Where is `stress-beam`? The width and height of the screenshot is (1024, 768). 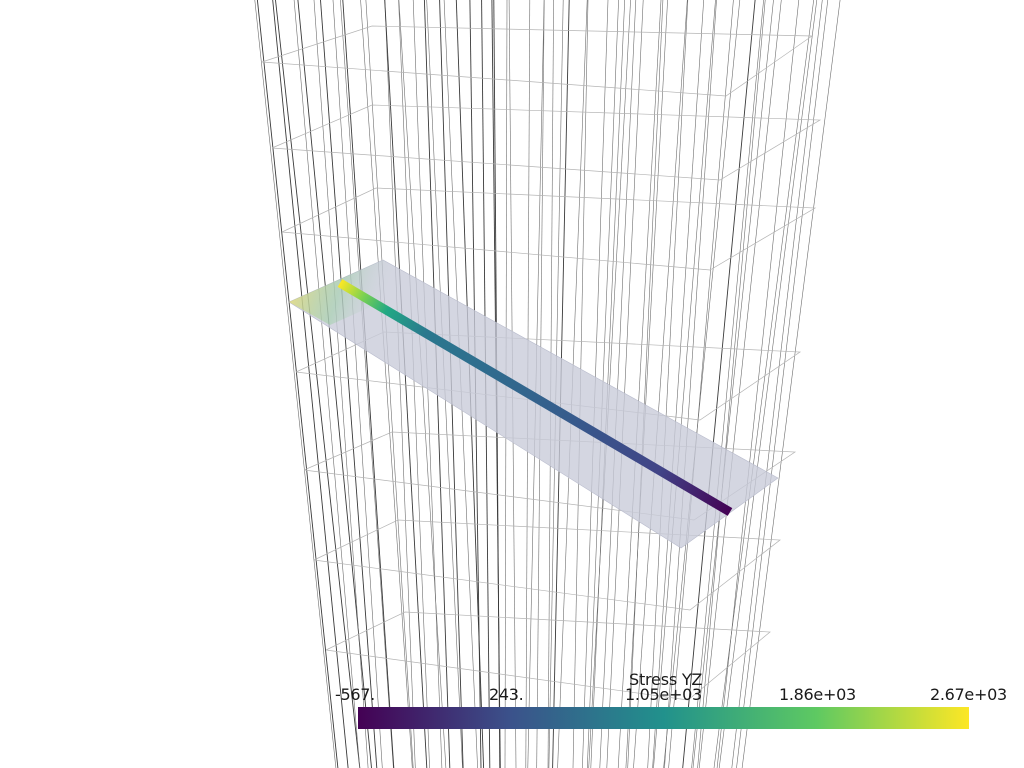 stress-beam is located at coordinates (535, 397).